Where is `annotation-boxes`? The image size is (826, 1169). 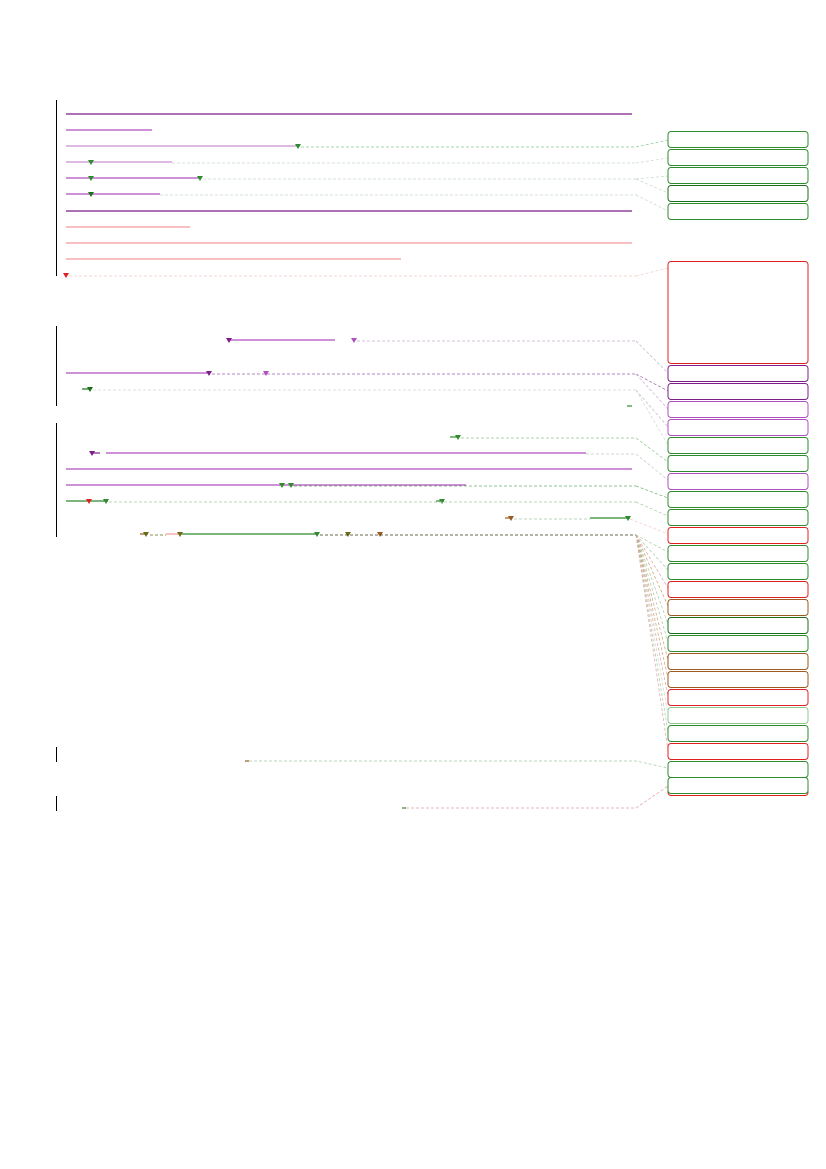 annotation-boxes is located at coordinates (738, 463).